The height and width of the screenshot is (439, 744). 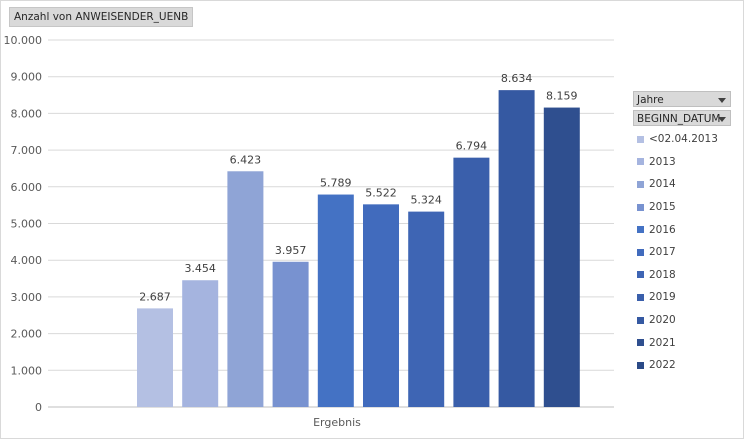 What do you see at coordinates (200, 268) in the screenshot?
I see `data-label: 3.454` at bounding box center [200, 268].